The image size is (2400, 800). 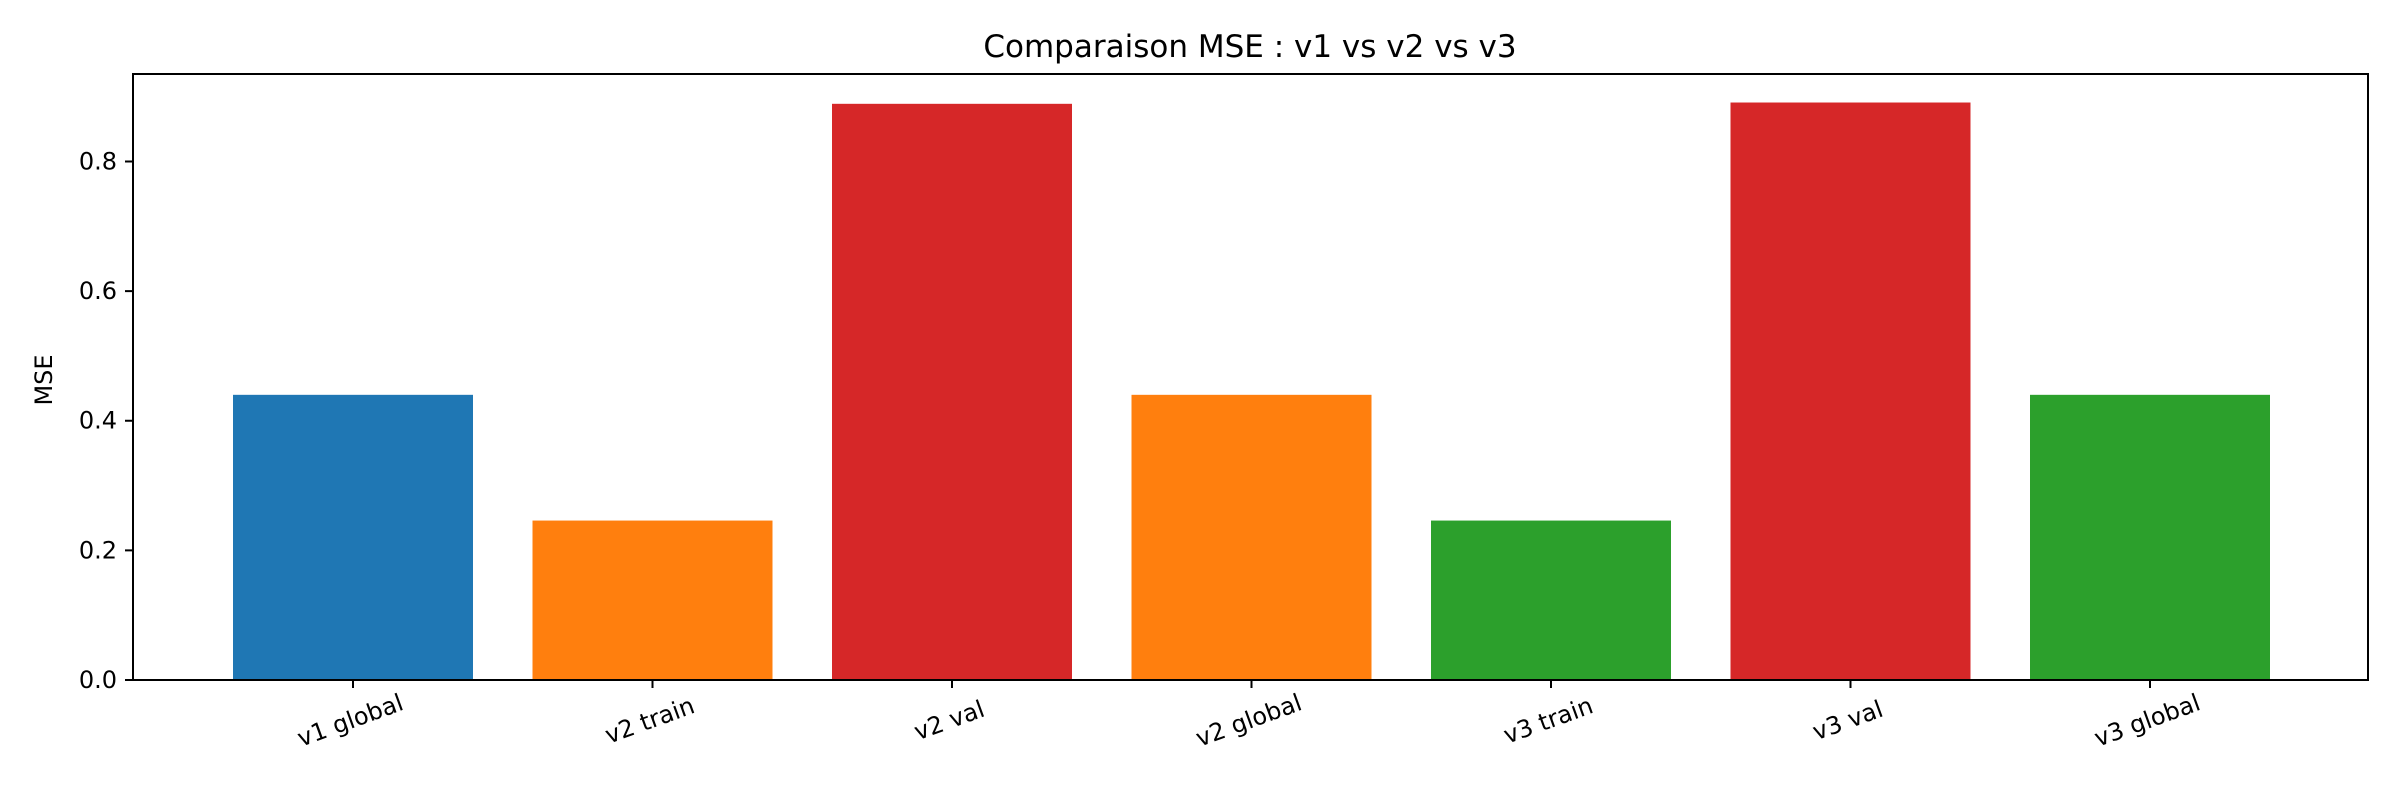 I want to click on x-tick-label: v2 train, so click(x=649, y=720).